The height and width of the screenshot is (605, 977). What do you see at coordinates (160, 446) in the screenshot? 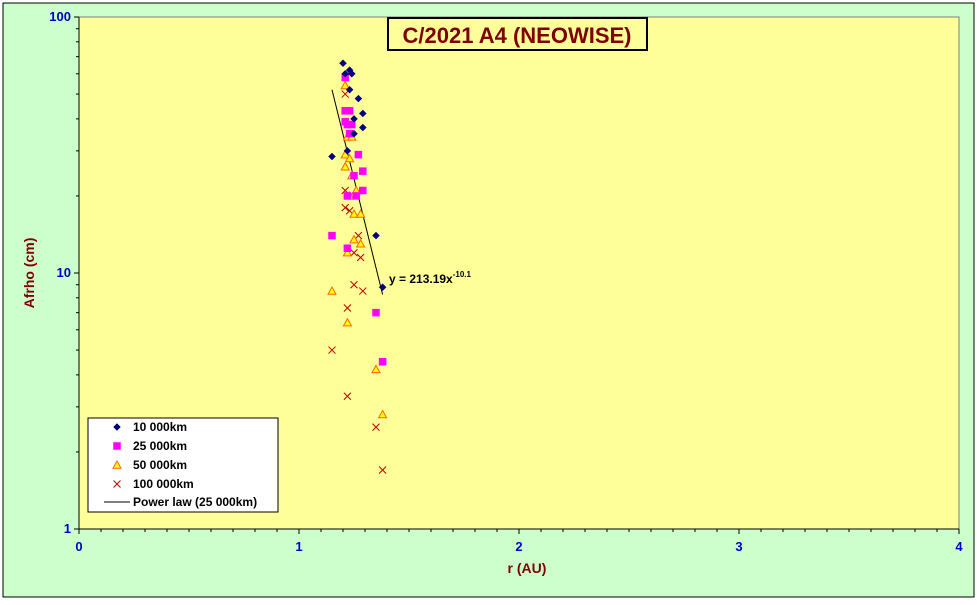
I see `legend-label-25000km: 25 000km` at bounding box center [160, 446].